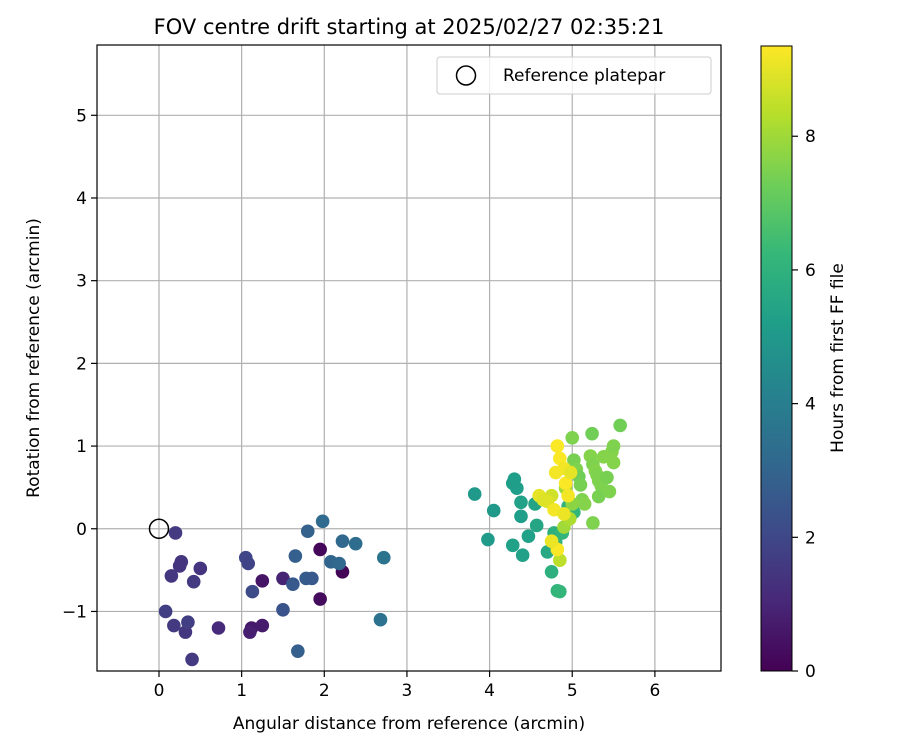 This screenshot has height=750, width=900. Describe the element at coordinates (466, 75) in the screenshot. I see `legend-marker` at that location.